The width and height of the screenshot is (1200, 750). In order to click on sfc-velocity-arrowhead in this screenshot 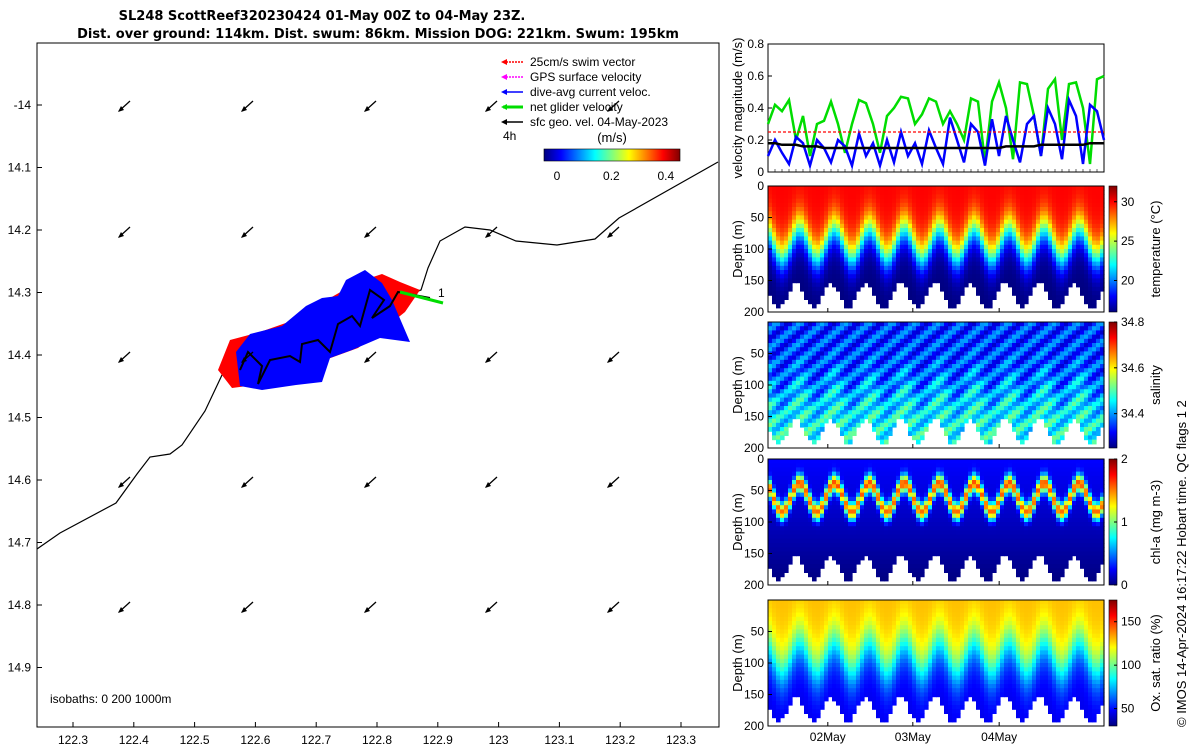, I will do `click(488, 235)`.